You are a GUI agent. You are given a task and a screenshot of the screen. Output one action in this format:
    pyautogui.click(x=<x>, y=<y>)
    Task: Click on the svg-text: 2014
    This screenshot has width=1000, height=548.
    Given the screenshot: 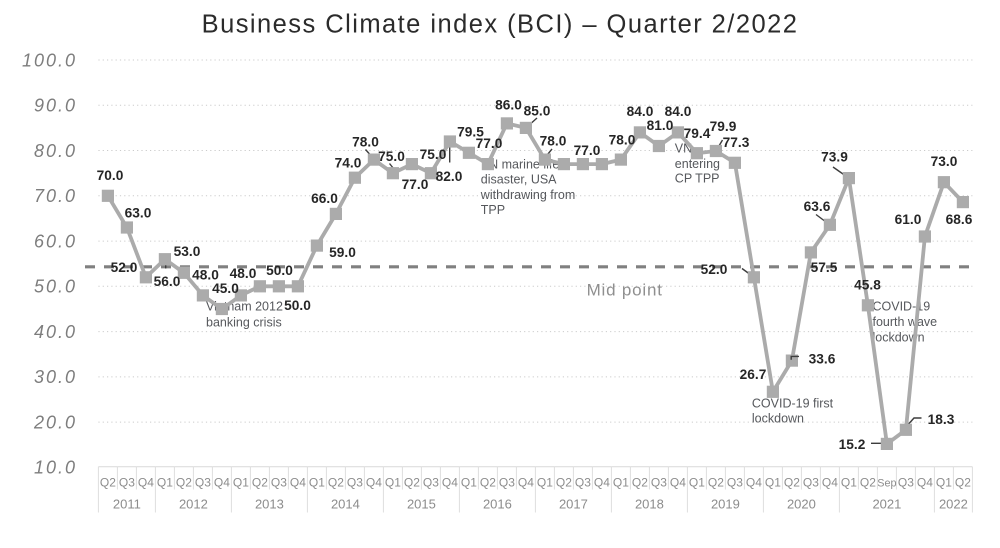 What is the action you would take?
    pyautogui.click(x=345, y=504)
    